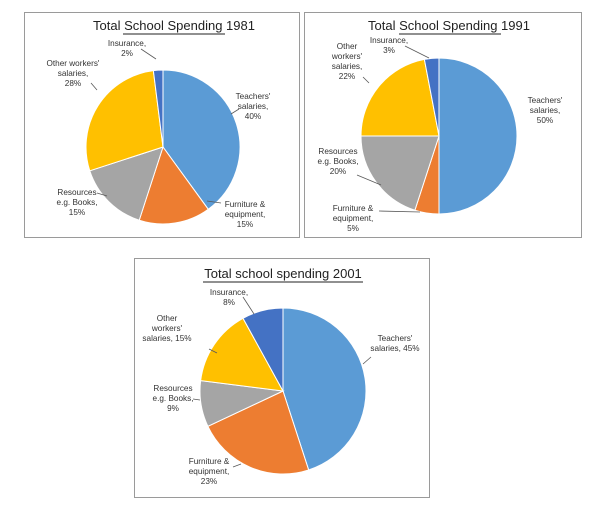  Describe the element at coordinates (73, 73) in the screenshot. I see `data-label-other-workers-salaries: Other workers' salaries, 28%` at that location.